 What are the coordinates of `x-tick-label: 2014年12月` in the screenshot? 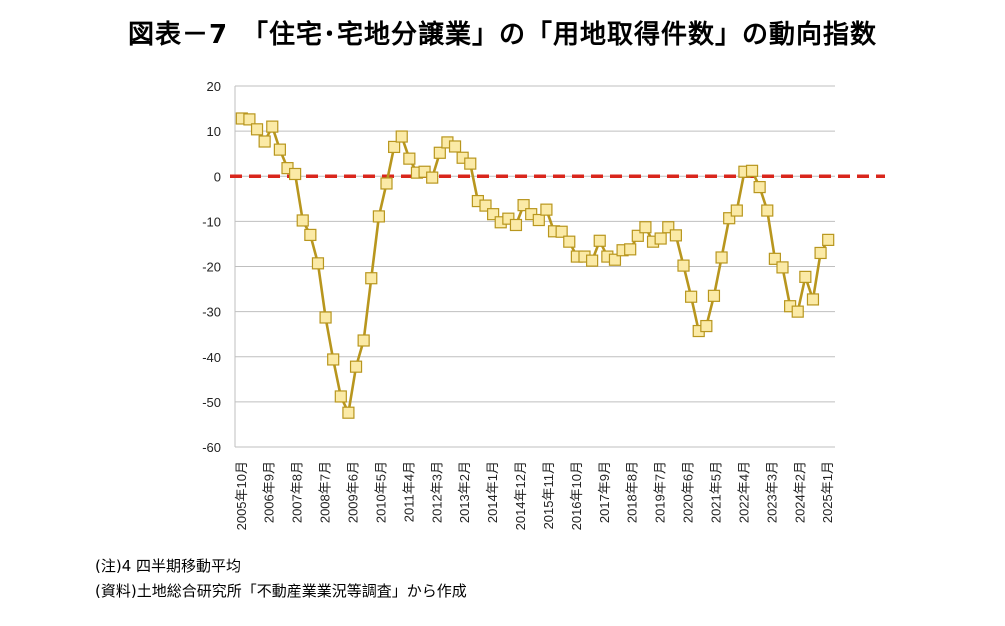 It's located at (520, 495).